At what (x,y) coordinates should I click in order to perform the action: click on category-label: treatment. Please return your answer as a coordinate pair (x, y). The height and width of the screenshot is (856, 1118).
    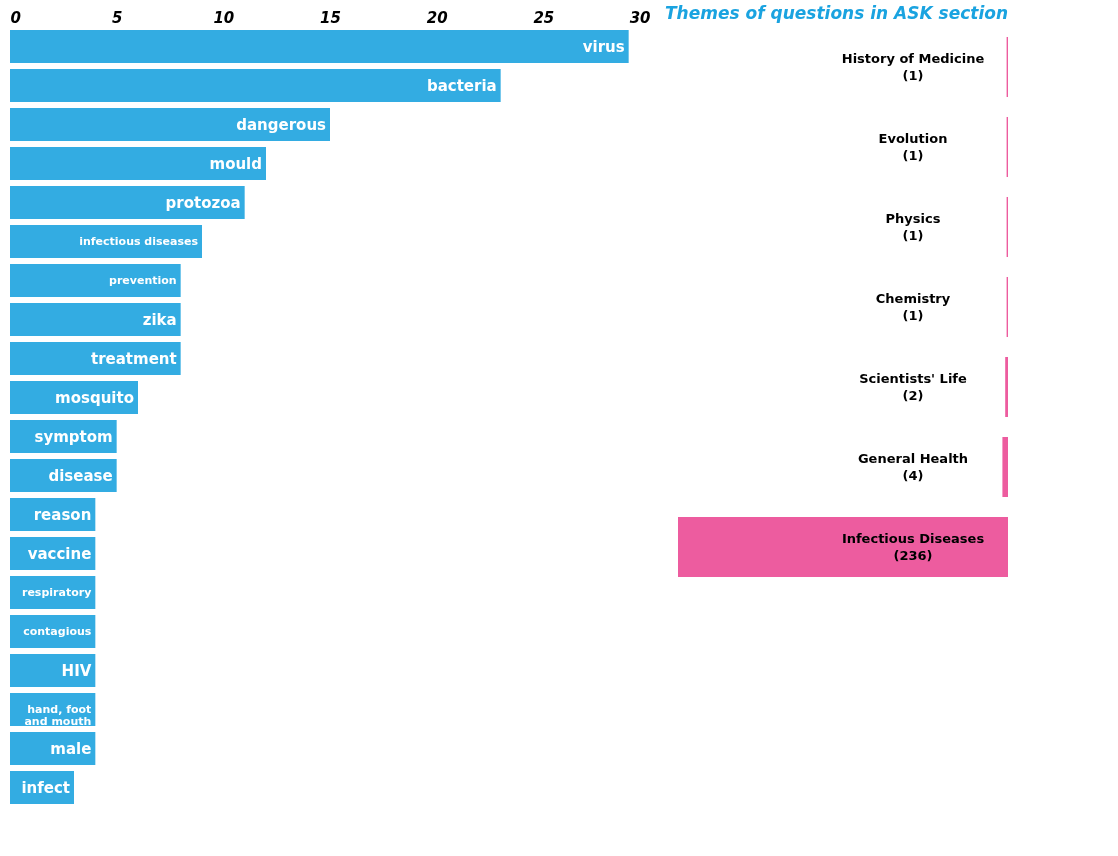
    Looking at the image, I should click on (133, 358).